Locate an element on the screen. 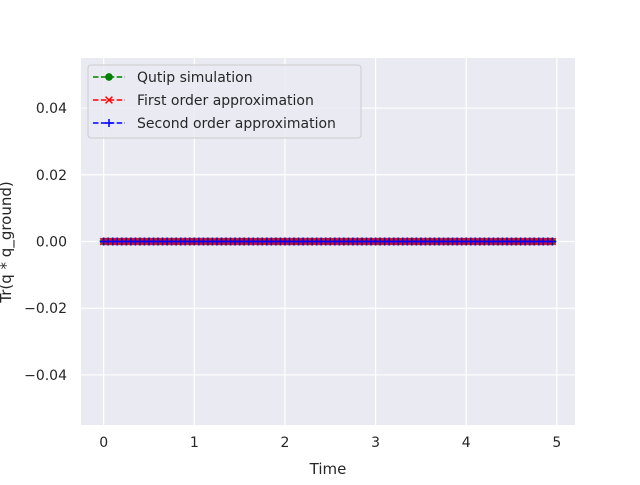 The height and width of the screenshot is (485, 640). legend-entry-3: Second order approximation is located at coordinates (214, 124).